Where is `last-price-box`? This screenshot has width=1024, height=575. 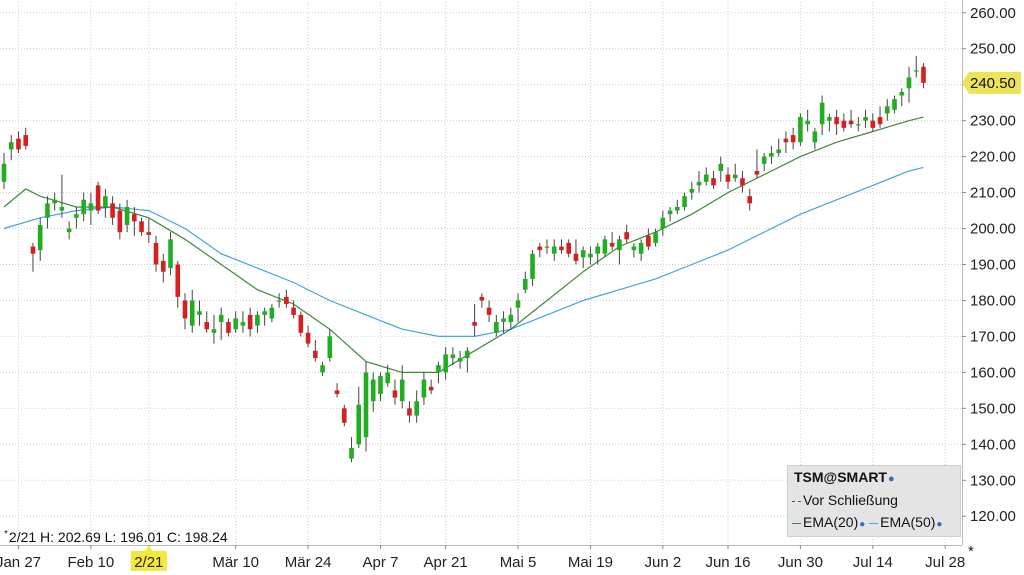 last-price-box is located at coordinates (991, 82).